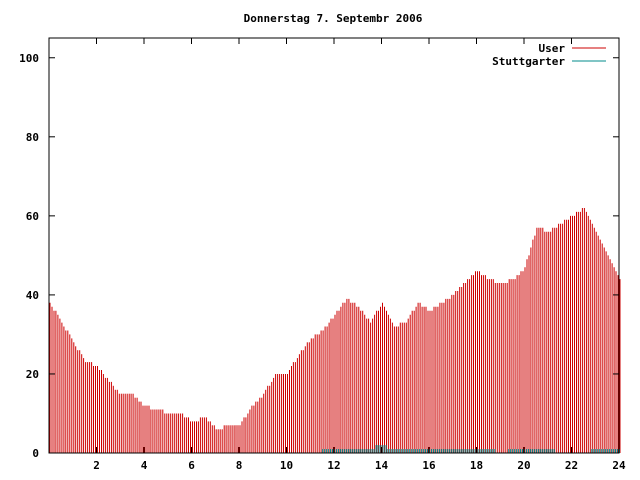 This screenshot has height=480, width=640. Describe the element at coordinates (32, 137) in the screenshot. I see `y-tick-label: 80` at that location.